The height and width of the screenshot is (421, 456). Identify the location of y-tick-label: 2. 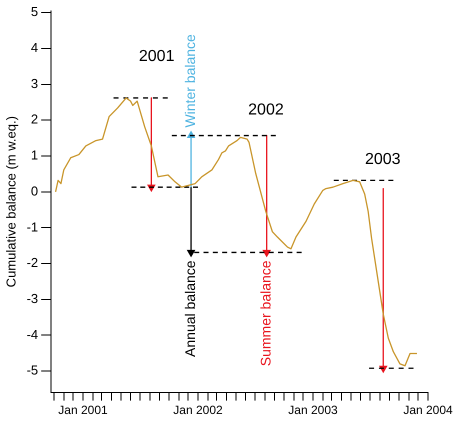
(34, 119).